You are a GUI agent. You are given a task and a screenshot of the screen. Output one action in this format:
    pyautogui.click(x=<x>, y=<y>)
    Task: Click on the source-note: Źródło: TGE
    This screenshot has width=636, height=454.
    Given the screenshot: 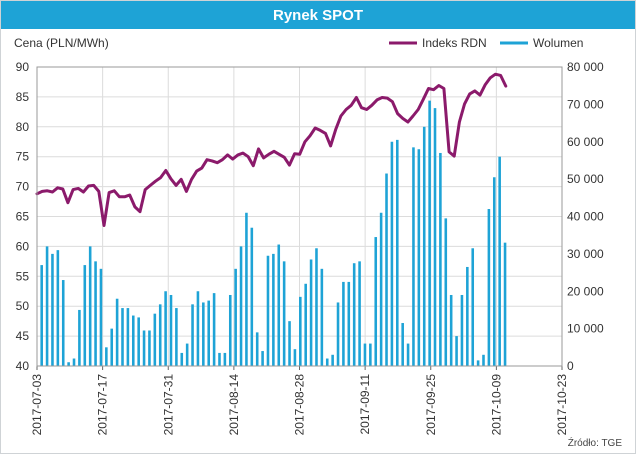 What is the action you would take?
    pyautogui.click(x=595, y=442)
    